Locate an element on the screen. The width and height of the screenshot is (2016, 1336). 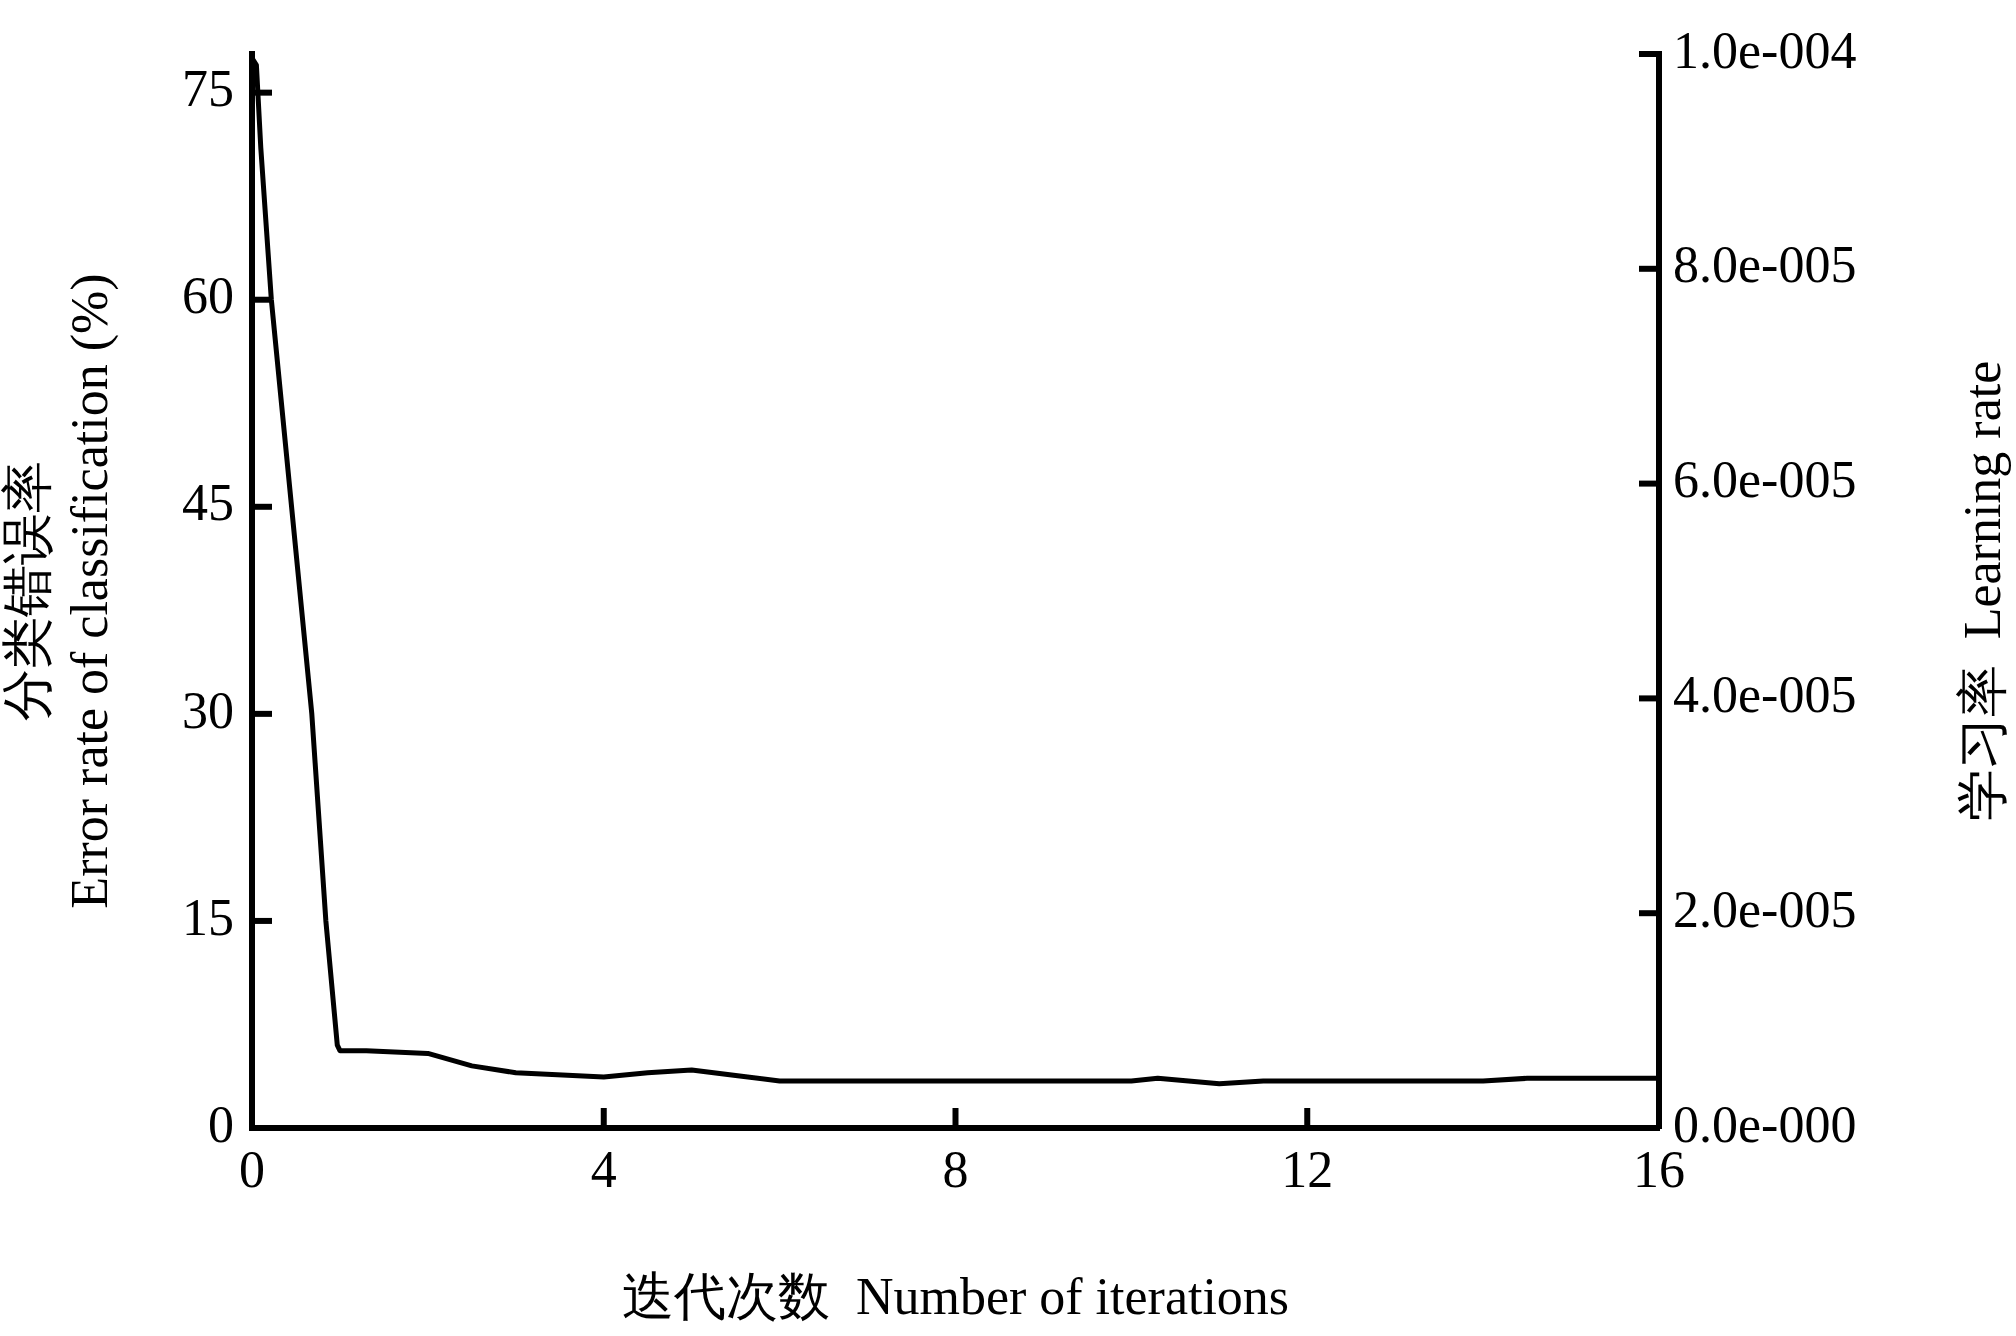
y-tick-label: 60 is located at coordinates (208, 296).